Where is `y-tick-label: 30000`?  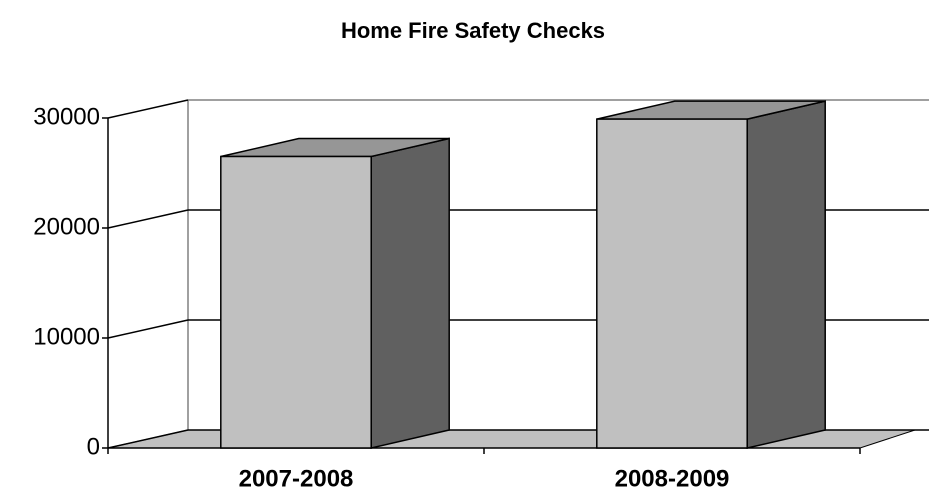 y-tick-label: 30000 is located at coordinates (66, 116).